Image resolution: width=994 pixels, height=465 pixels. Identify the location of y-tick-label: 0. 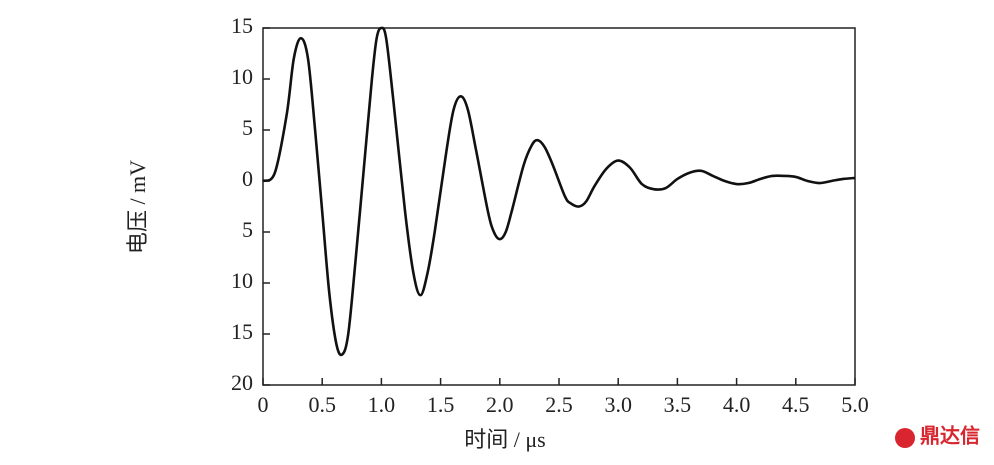
(247, 178).